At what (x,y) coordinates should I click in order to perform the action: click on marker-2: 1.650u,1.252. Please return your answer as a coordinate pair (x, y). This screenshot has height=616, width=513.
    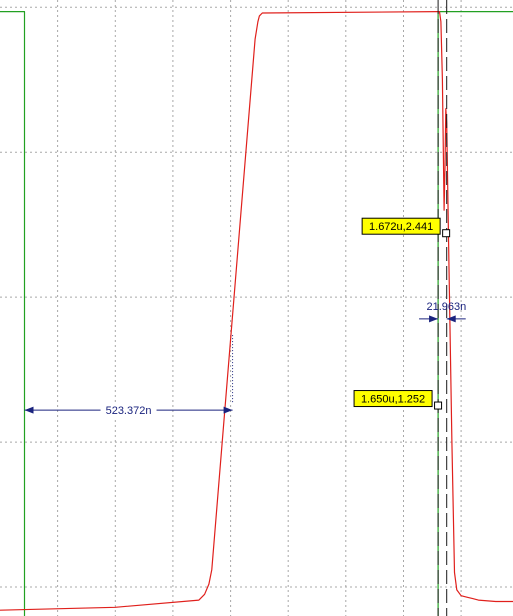
    Looking at the image, I should click on (398, 400).